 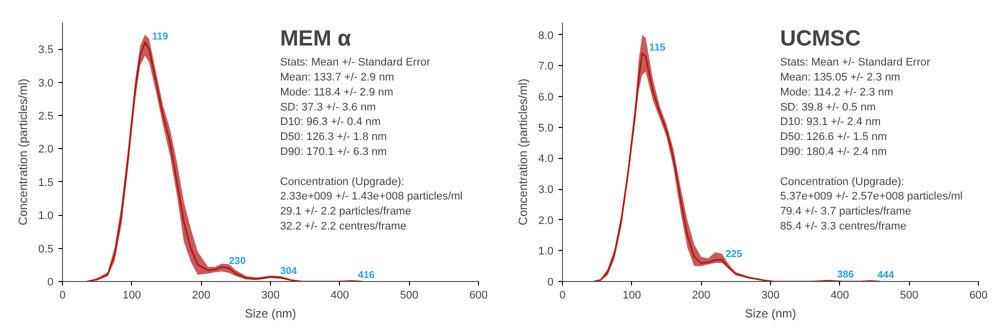 What do you see at coordinates (346, 212) in the screenshot?
I see `annotation: 29.1 +/- 2.2 particles/frame` at bounding box center [346, 212].